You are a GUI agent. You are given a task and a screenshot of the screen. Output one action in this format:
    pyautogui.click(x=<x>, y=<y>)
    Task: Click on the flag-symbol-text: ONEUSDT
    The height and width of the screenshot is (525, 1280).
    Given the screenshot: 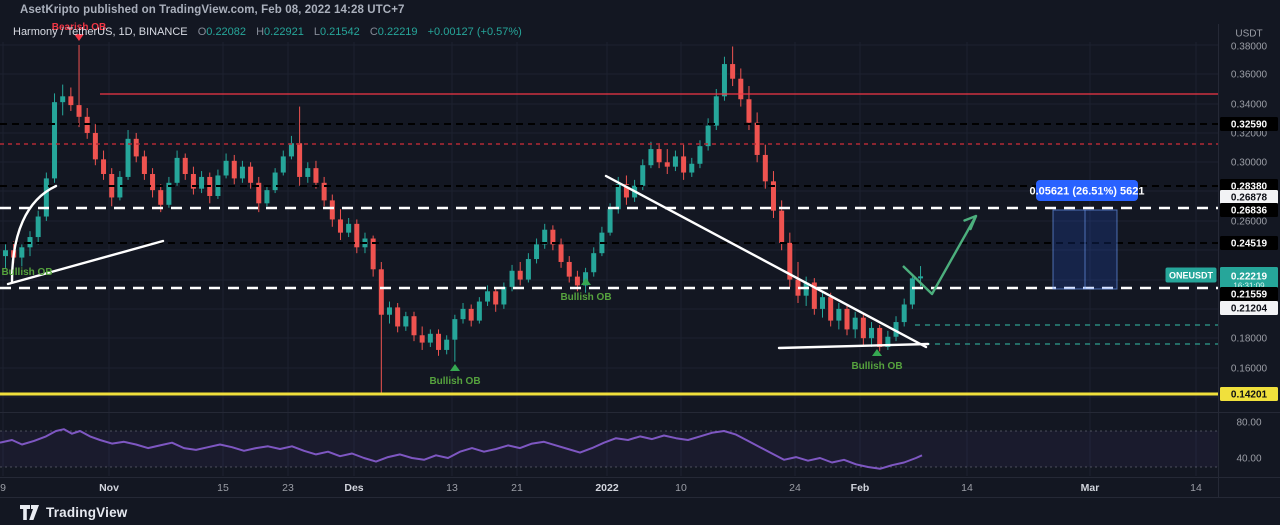 What is the action you would take?
    pyautogui.click(x=1191, y=276)
    